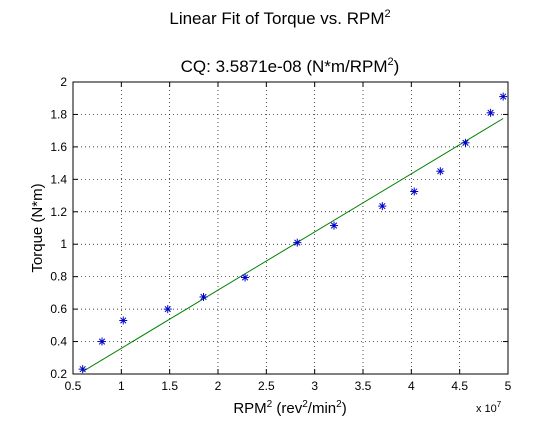 This screenshot has height=425, width=560. What do you see at coordinates (288, 386) in the screenshot?
I see `x-tick-labels: 0.5 1 1.5 2 2.5 3 3.5 4 4.5 5` at bounding box center [288, 386].